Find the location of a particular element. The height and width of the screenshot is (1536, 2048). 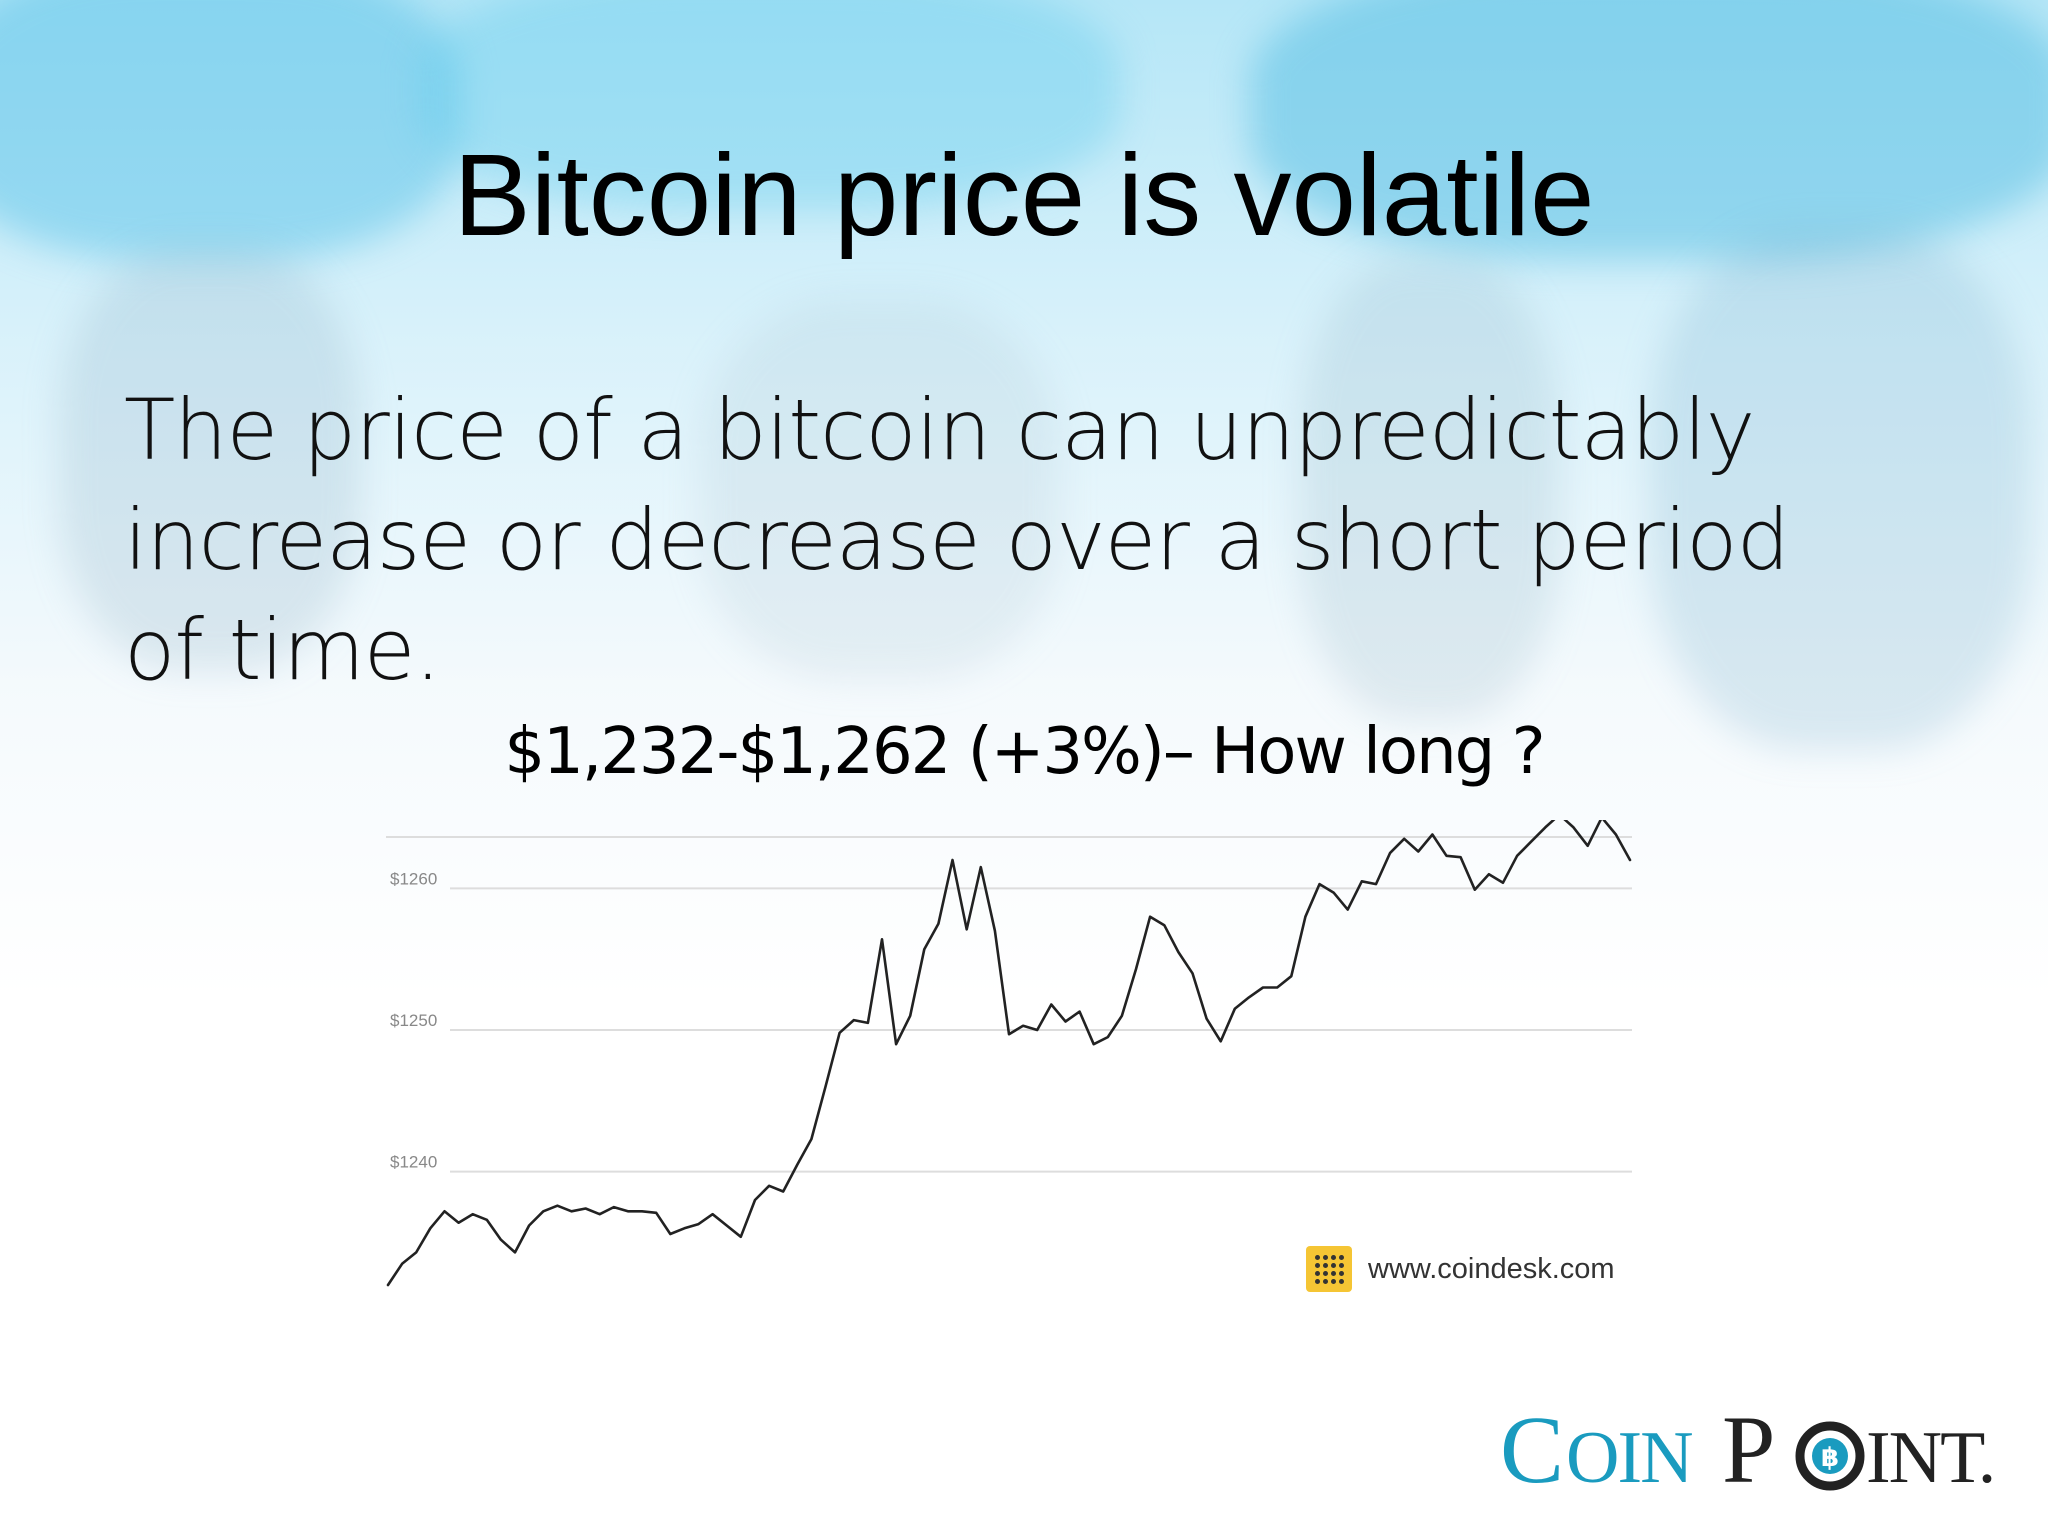

slide-title: Bitcoin price is volatile is located at coordinates (1024, 195).